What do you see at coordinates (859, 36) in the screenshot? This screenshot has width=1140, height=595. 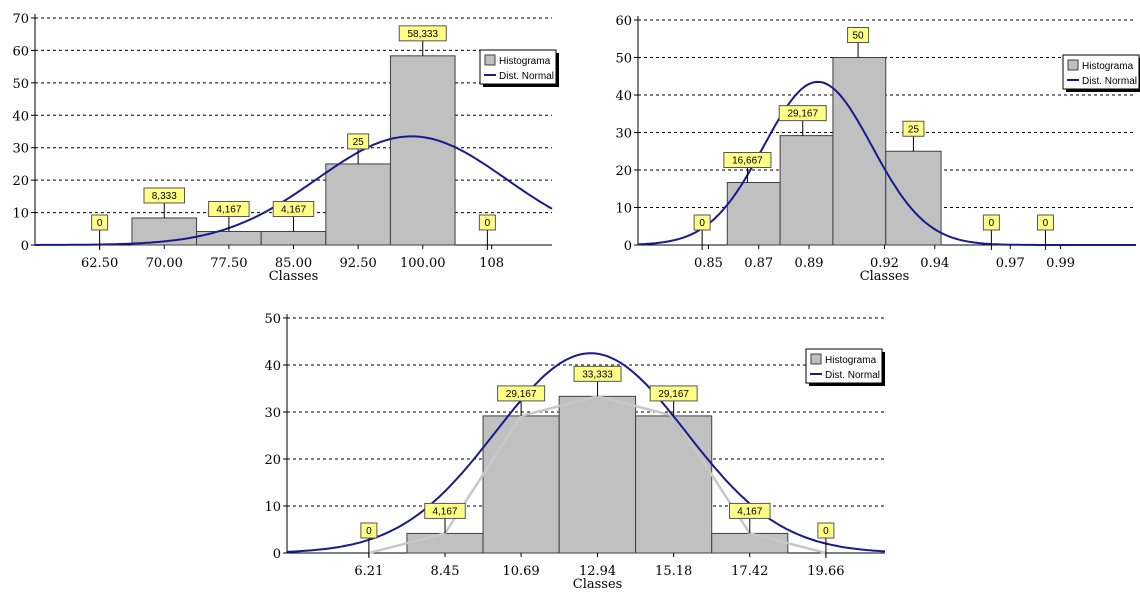 I see `data-label-text: 50` at bounding box center [859, 36].